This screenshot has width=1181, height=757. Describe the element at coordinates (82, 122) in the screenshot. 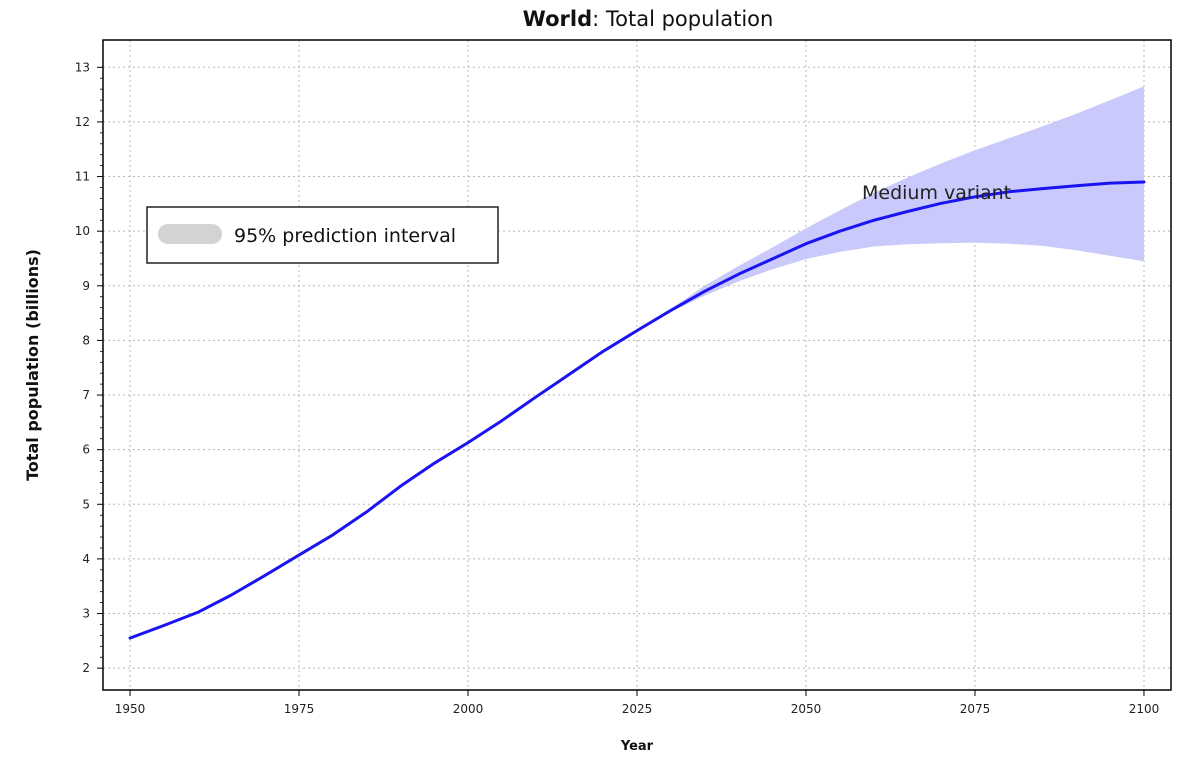

I see `y-tick-label: 12` at that location.